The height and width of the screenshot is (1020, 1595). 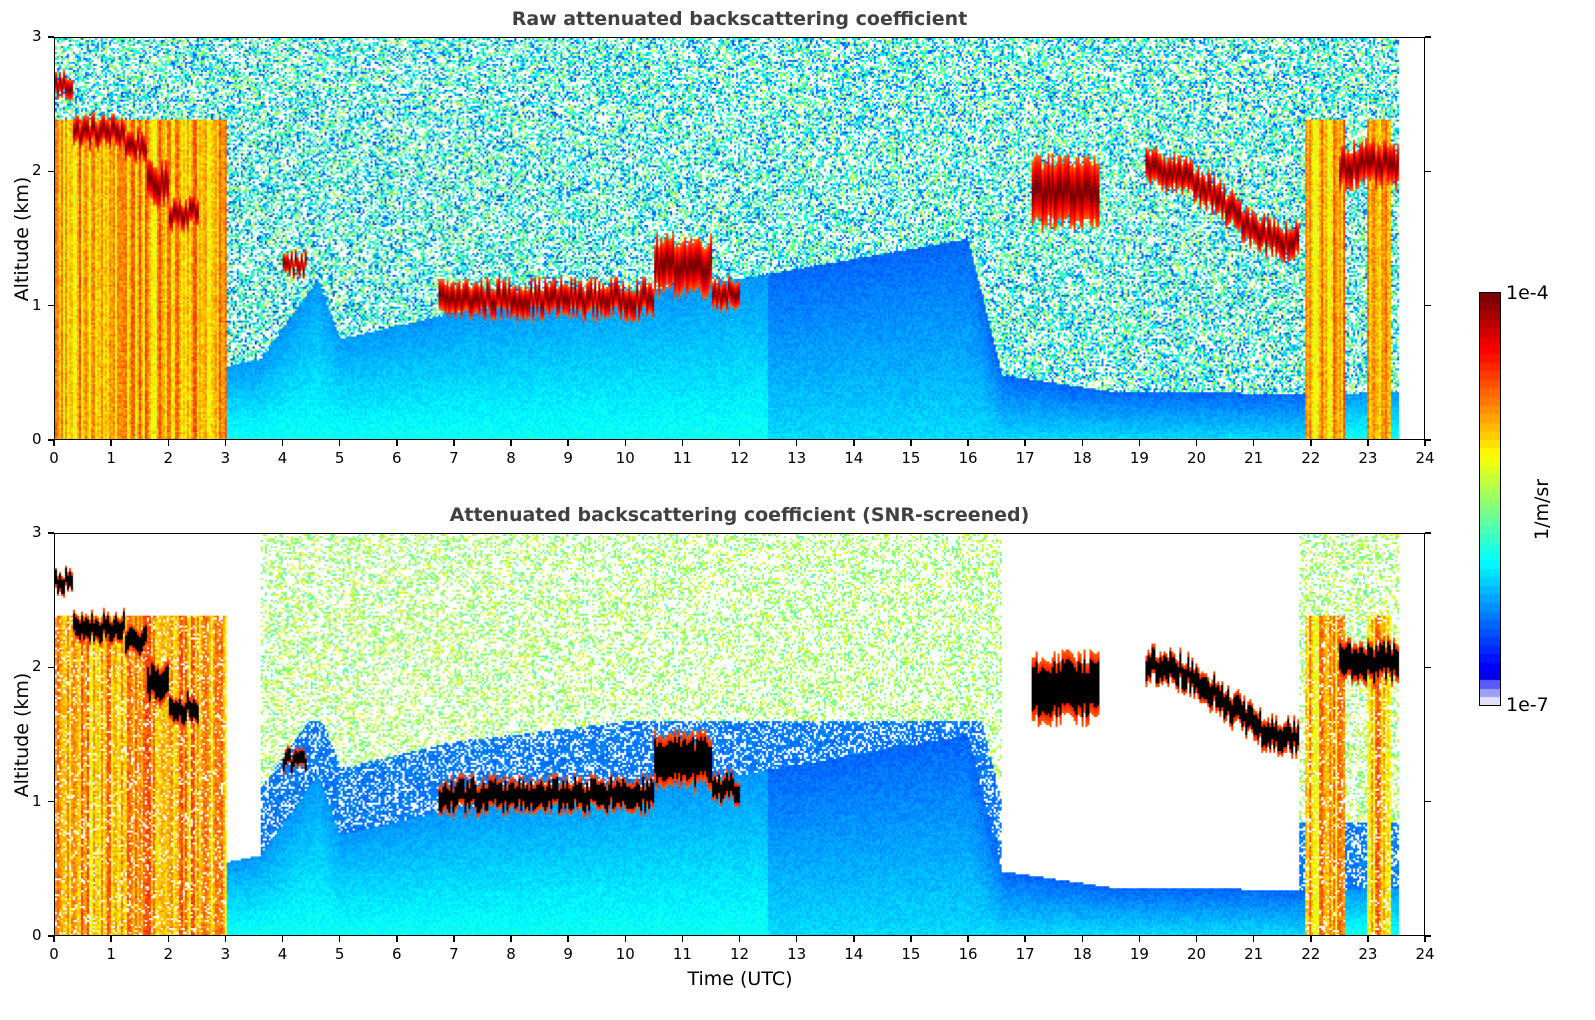 What do you see at coordinates (54, 954) in the screenshot?
I see `x-tick-label: 0` at bounding box center [54, 954].